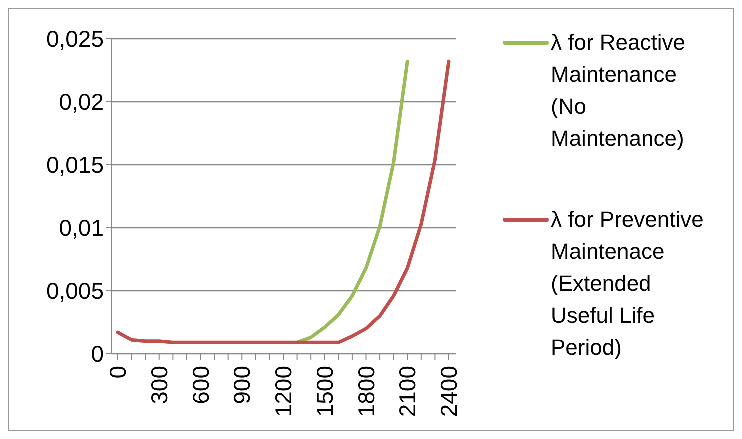  What do you see at coordinates (75, 291) in the screenshot?
I see `y-tick-label: 0,005` at bounding box center [75, 291].